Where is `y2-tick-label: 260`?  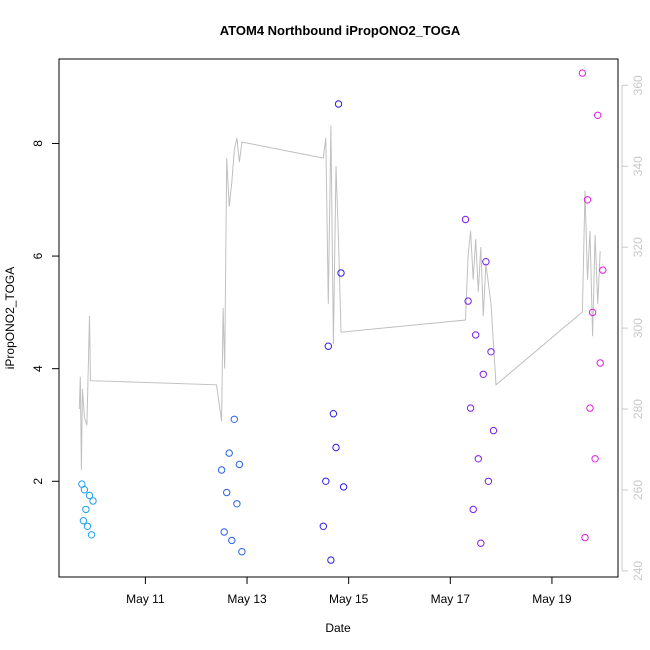
y2-tick-label: 260 is located at coordinates (638, 490).